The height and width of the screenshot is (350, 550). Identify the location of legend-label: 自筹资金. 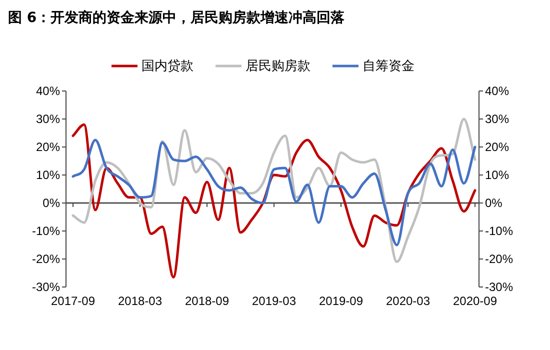
(388, 66).